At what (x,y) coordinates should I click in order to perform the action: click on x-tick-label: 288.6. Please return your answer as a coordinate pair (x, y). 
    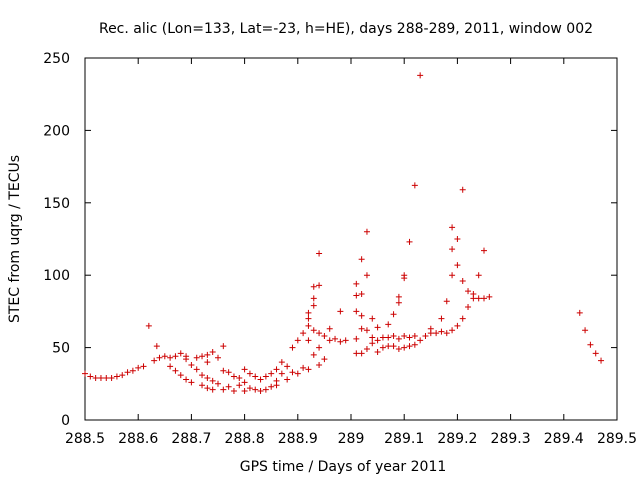
    Looking at the image, I should click on (138, 439).